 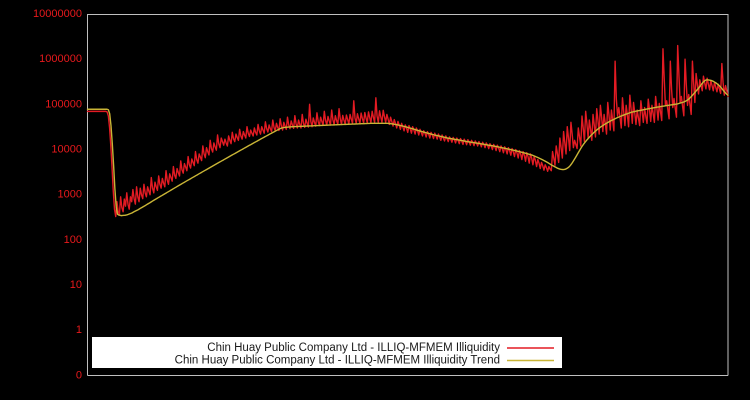 What do you see at coordinates (57, 14) in the screenshot?
I see `y-axis-tick-label: 10000000` at bounding box center [57, 14].